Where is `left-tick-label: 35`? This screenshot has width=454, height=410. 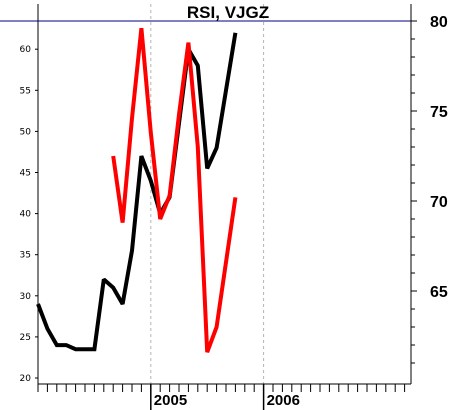
left-tick-label: 35 is located at coordinates (25, 256).